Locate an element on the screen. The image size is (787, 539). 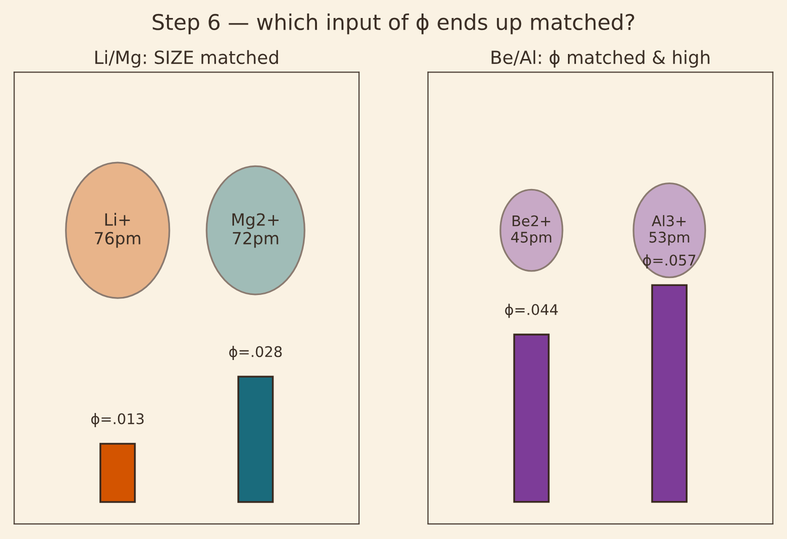
data-label: ϕ=.028 is located at coordinates (255, 353).